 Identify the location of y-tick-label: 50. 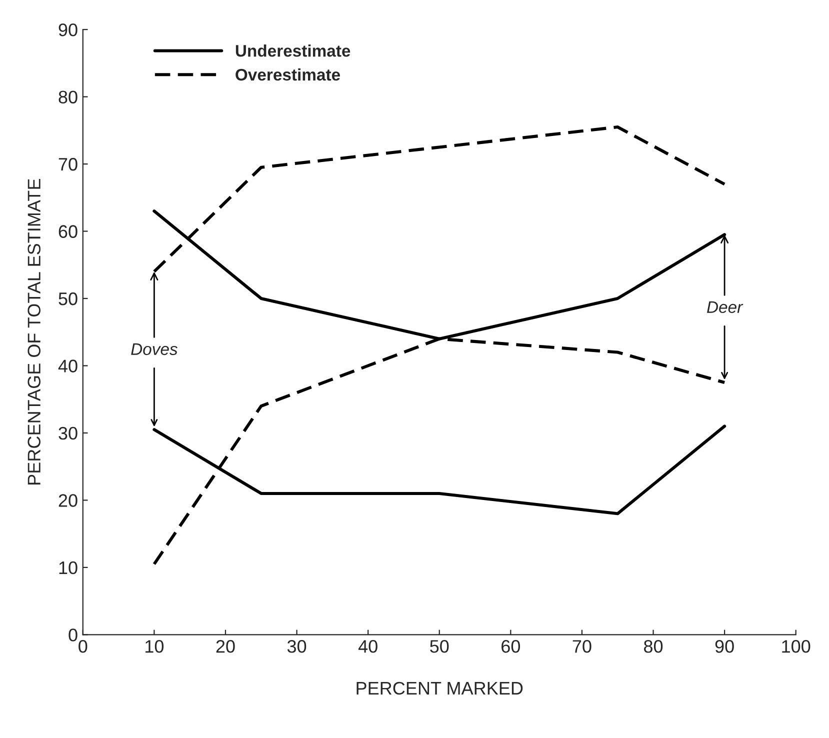
(68, 299).